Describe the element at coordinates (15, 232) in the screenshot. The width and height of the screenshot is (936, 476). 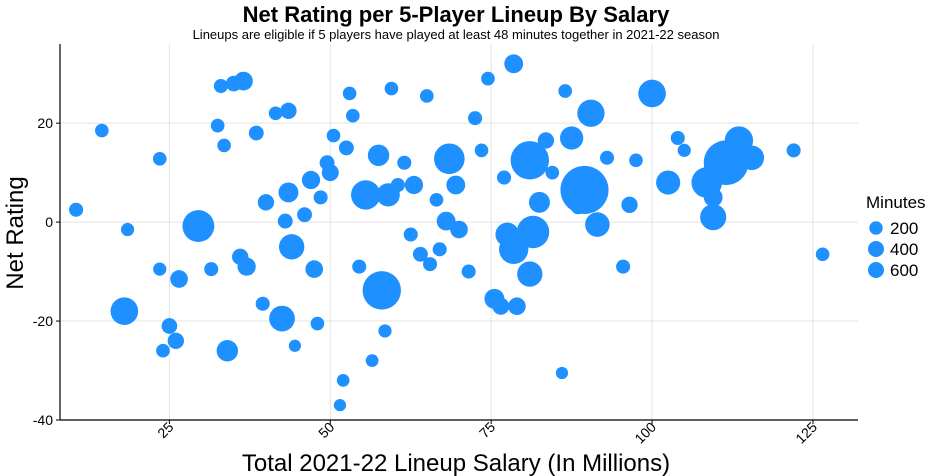
I see `y-axis-title: Net Rating` at that location.